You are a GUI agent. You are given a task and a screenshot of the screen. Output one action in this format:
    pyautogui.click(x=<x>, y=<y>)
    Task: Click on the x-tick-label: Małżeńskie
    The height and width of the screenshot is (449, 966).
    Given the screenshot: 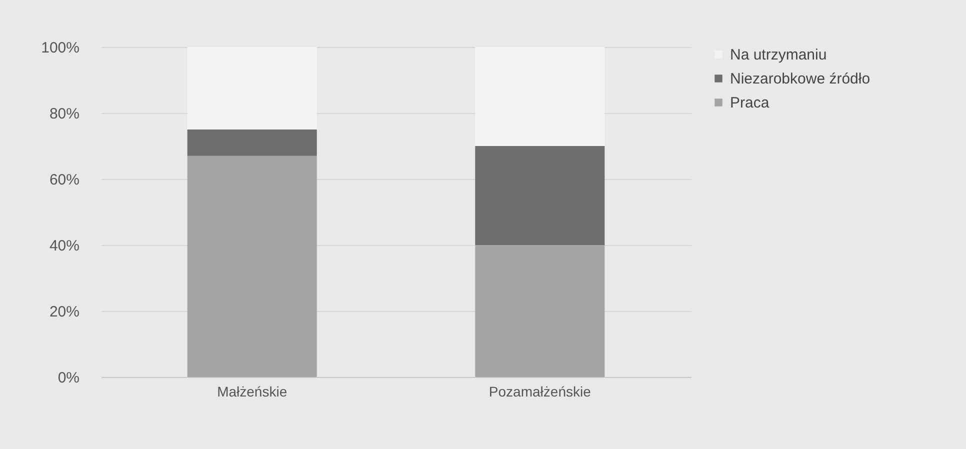 What is the action you would take?
    pyautogui.click(x=252, y=392)
    